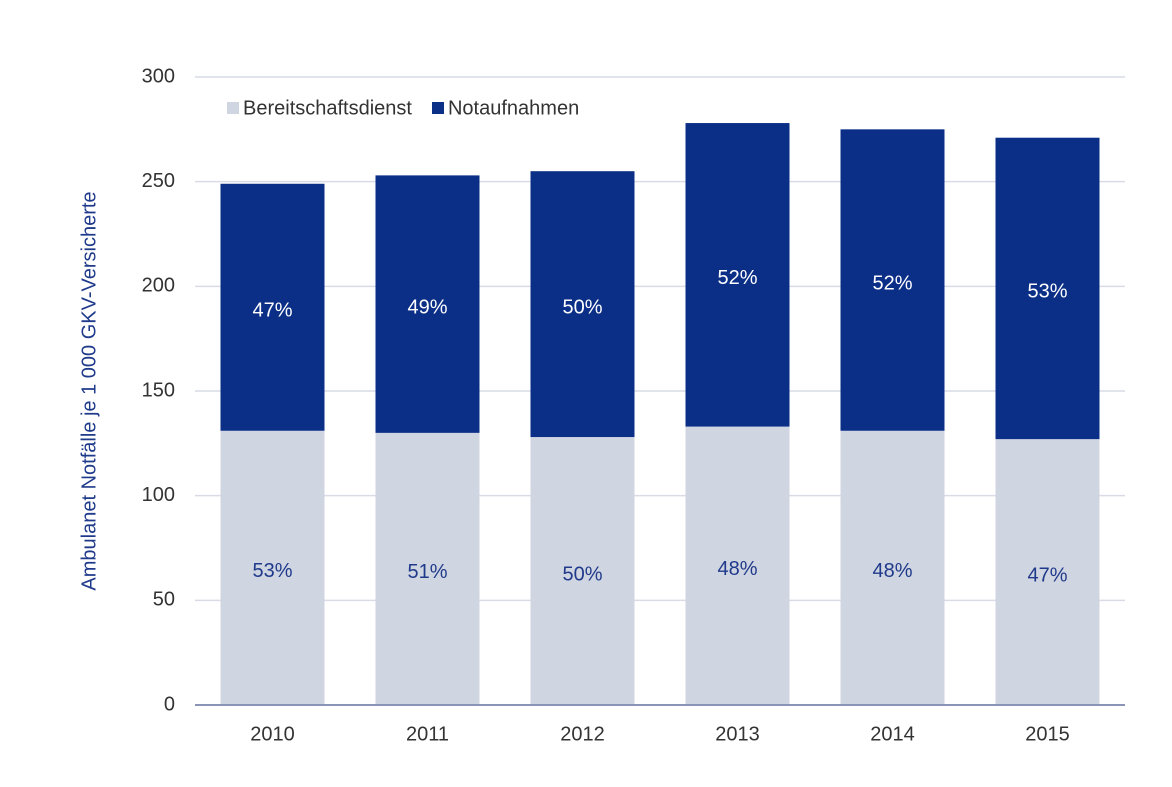 The image size is (1172, 787). What do you see at coordinates (158, 76) in the screenshot?
I see `y-tick-label: 300` at bounding box center [158, 76].